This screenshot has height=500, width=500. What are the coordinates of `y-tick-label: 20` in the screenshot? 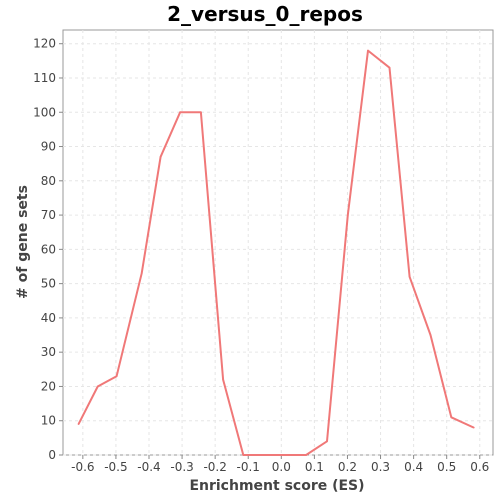 It's located at (48, 386).